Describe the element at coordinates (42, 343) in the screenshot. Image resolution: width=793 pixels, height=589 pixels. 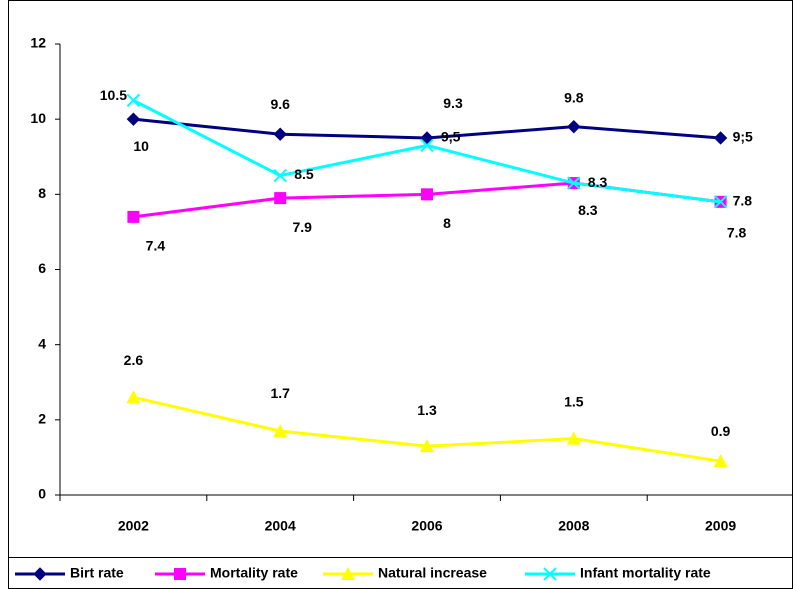
I see `y-tick-label: 4` at that location.